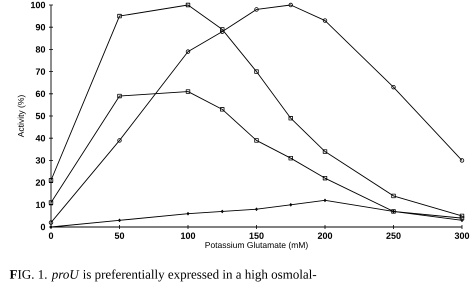  What do you see at coordinates (257, 235) in the screenshot?
I see `x-tick-label: 150` at bounding box center [257, 235].